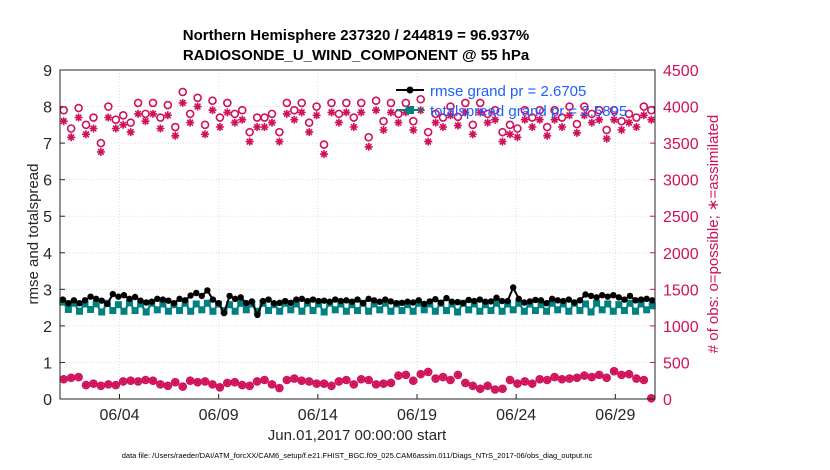  Describe the element at coordinates (681, 254) in the screenshot. I see `y-tick-right-label: 2000` at that location.